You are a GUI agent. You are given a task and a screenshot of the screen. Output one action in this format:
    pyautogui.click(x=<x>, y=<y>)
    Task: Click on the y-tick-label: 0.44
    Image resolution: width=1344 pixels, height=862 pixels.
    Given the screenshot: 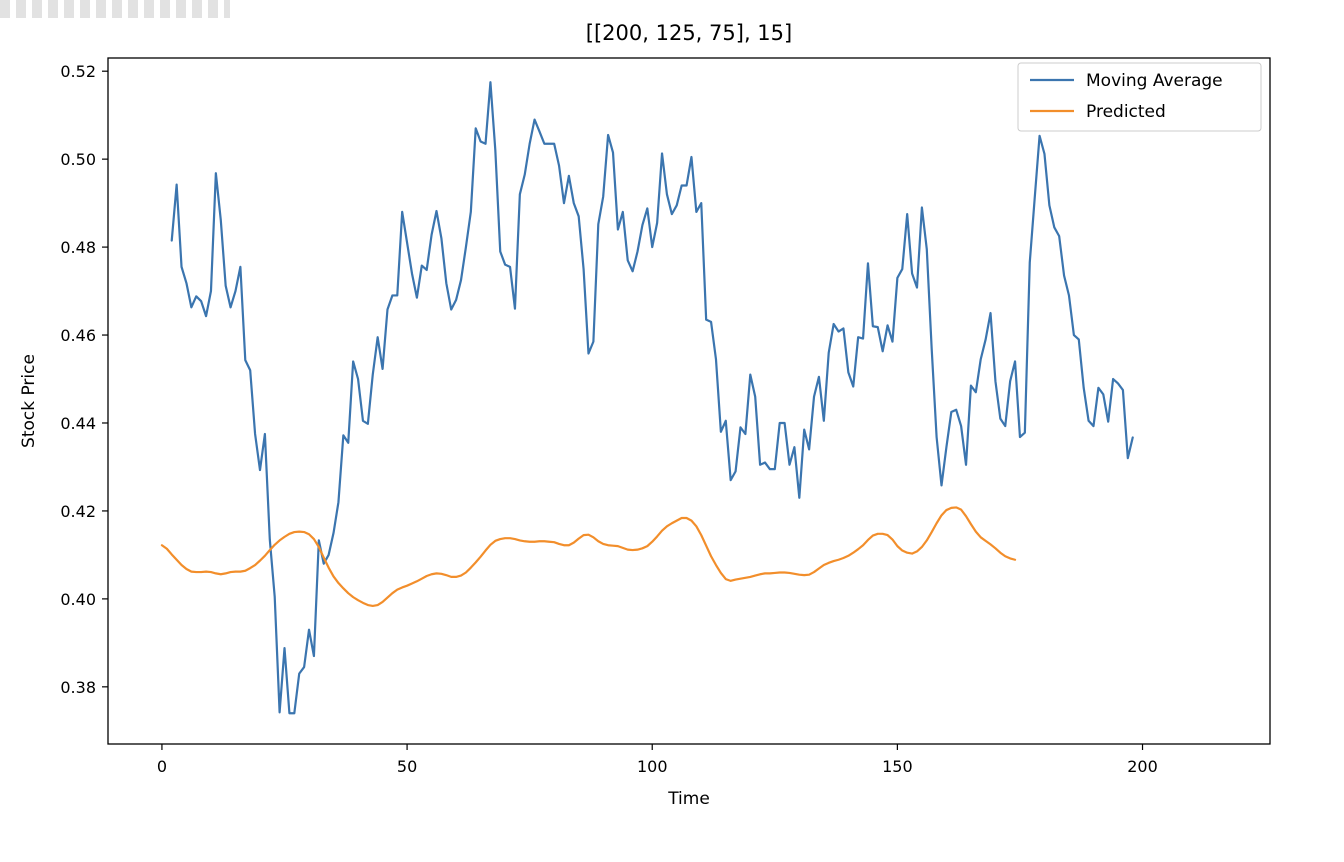 What is the action you would take?
    pyautogui.click(x=78, y=423)
    